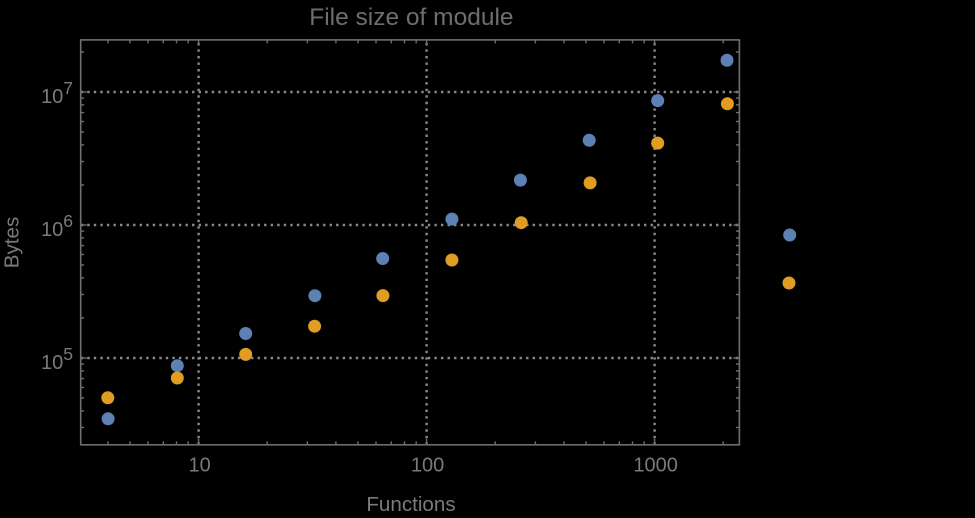  Describe the element at coordinates (411, 17) in the screenshot. I see `svg-text: File size of module` at that location.